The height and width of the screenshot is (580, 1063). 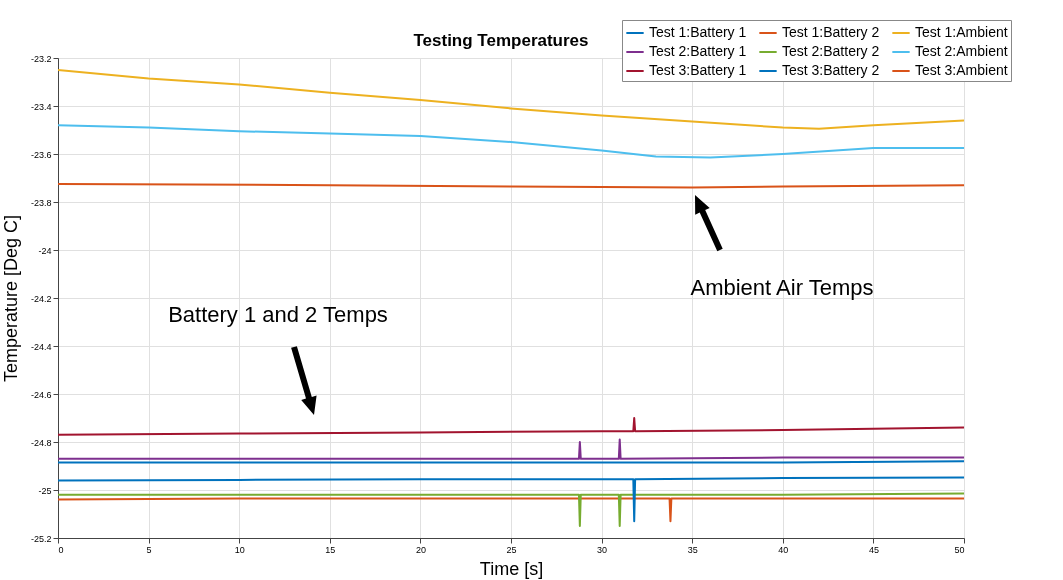 What do you see at coordinates (961, 70) in the screenshot?
I see `legend-label: Test 3:Ambient` at bounding box center [961, 70].